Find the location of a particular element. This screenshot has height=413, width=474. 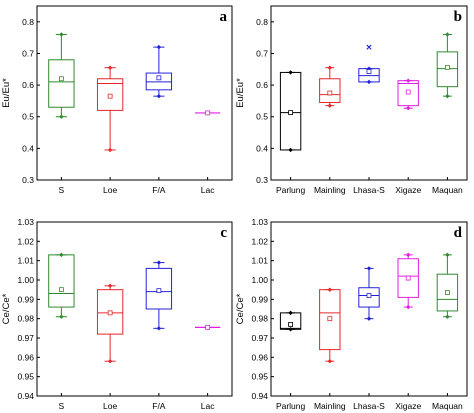

y-tick-label: 0.7 is located at coordinates (28, 53).